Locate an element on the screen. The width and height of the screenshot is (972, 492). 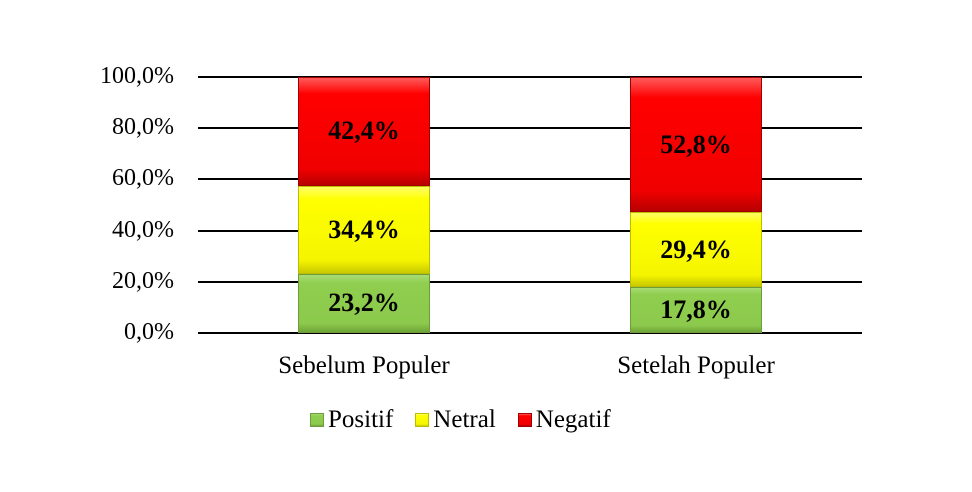
legend-item-negatif: Negatif is located at coordinates (564, 420).